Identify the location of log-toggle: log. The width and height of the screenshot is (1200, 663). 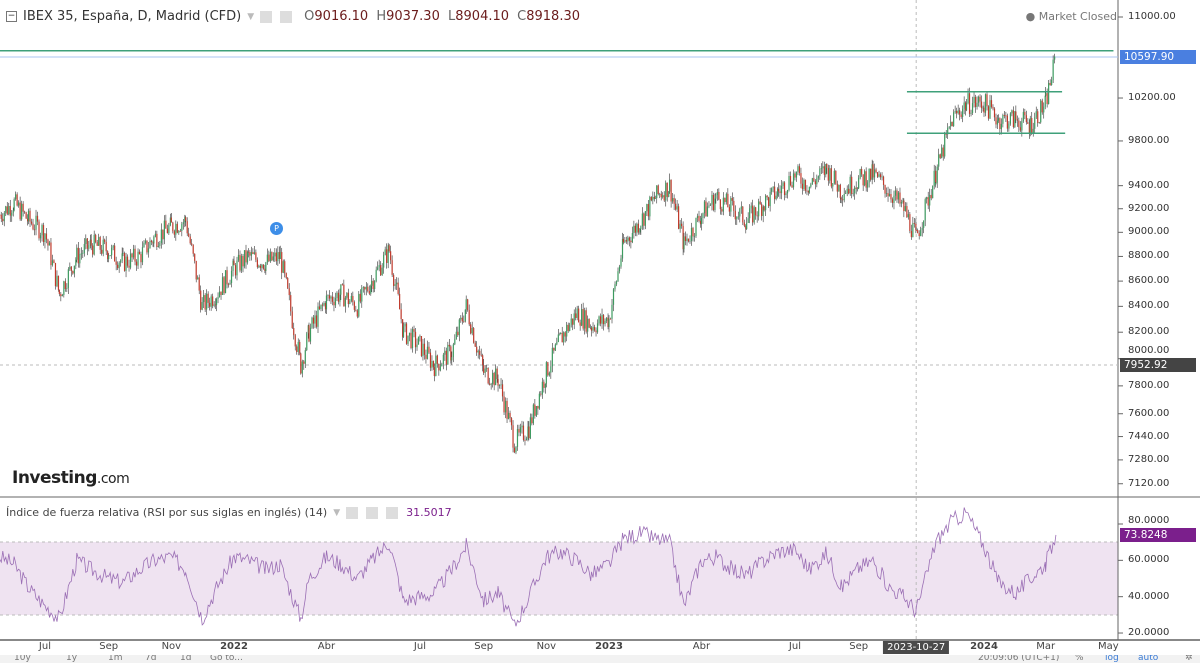
(1112, 659).